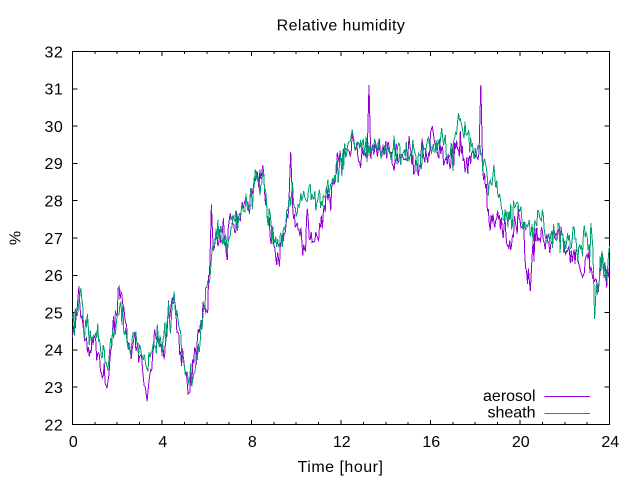 Image resolution: width=640 pixels, height=480 pixels. What do you see at coordinates (54, 164) in the screenshot?
I see `svg-text: 29` at bounding box center [54, 164].